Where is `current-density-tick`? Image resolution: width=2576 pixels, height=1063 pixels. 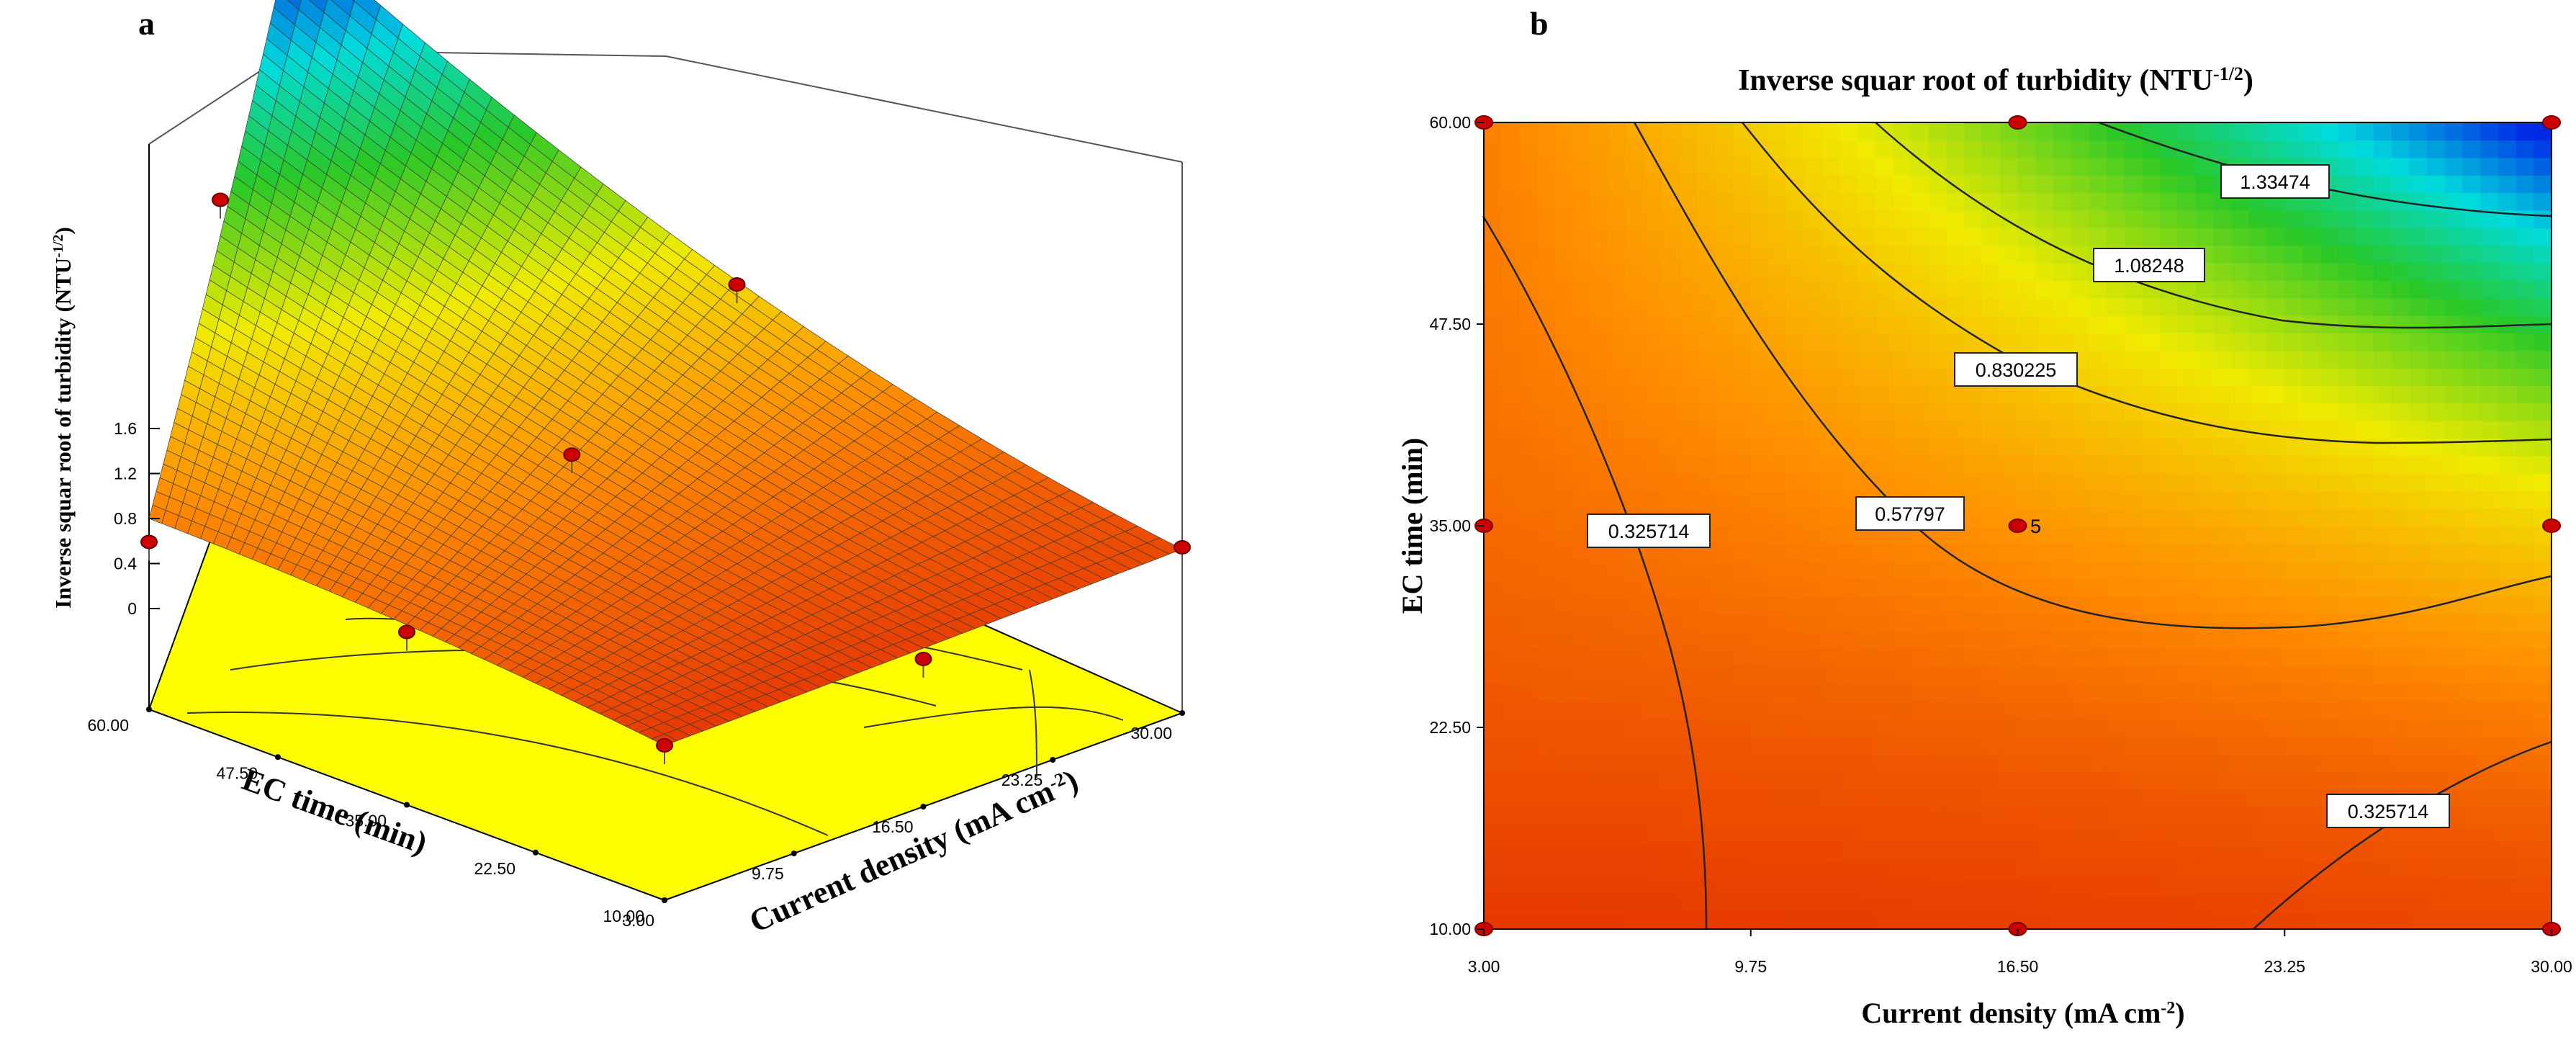
current-density-tick is located at coordinates (794, 853).